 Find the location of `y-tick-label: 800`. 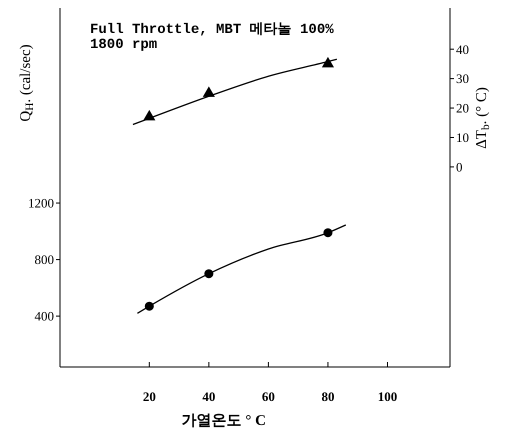

y-tick-label: 800 is located at coordinates (44, 260).